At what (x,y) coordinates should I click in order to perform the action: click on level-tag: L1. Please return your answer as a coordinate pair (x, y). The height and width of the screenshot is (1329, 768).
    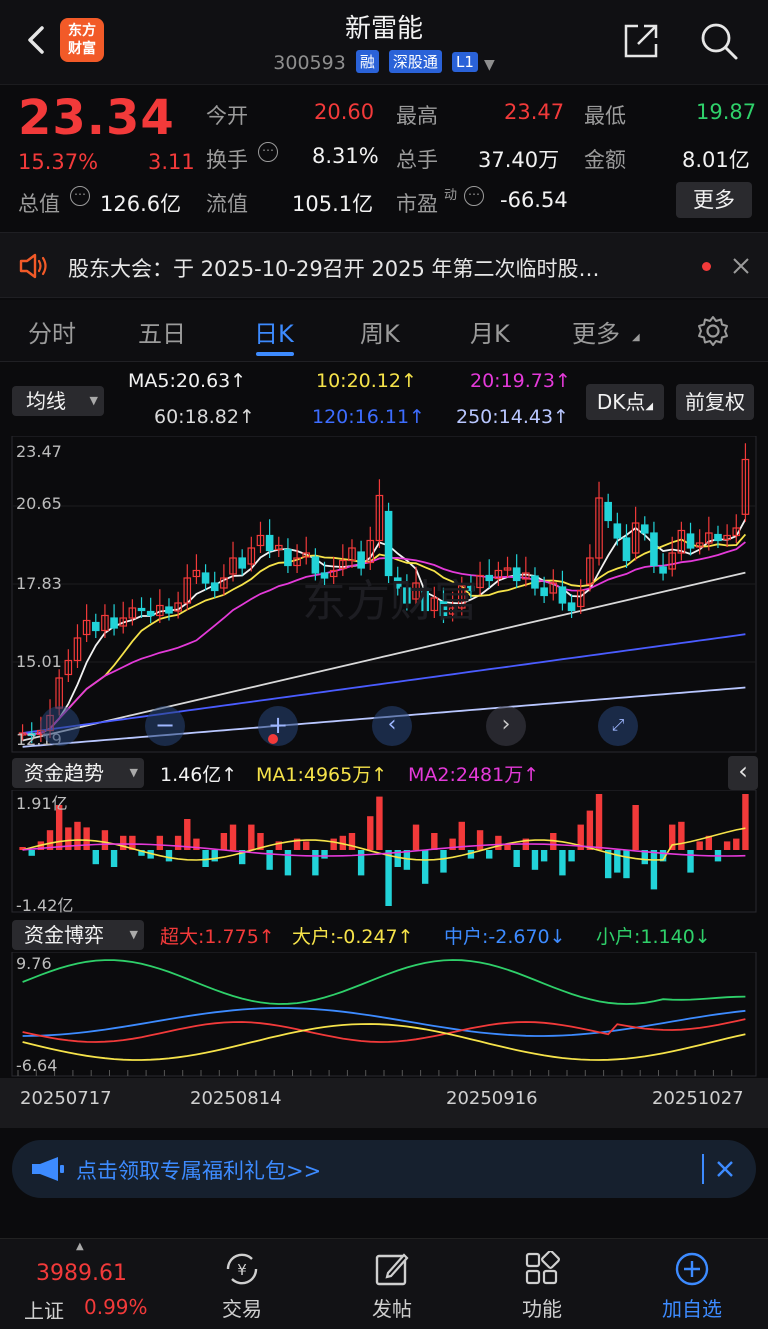
    Looking at the image, I should click on (464, 62).